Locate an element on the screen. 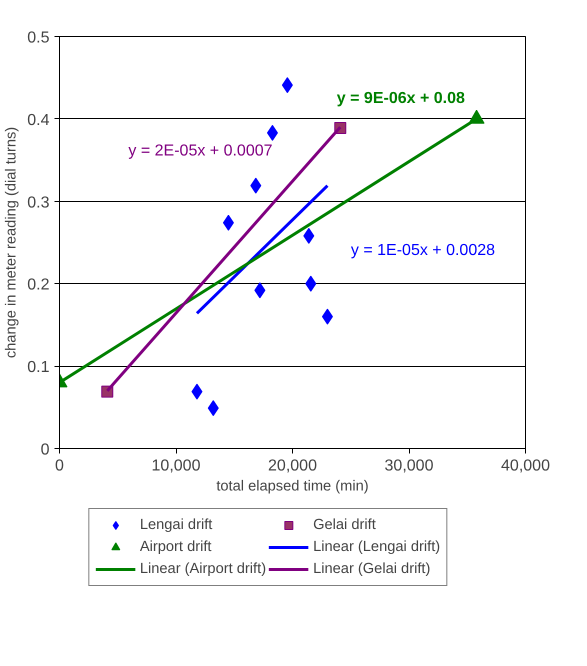 Image resolution: width=587 pixels, height=666 pixels. y-tick-label: 0.2 is located at coordinates (38, 285).